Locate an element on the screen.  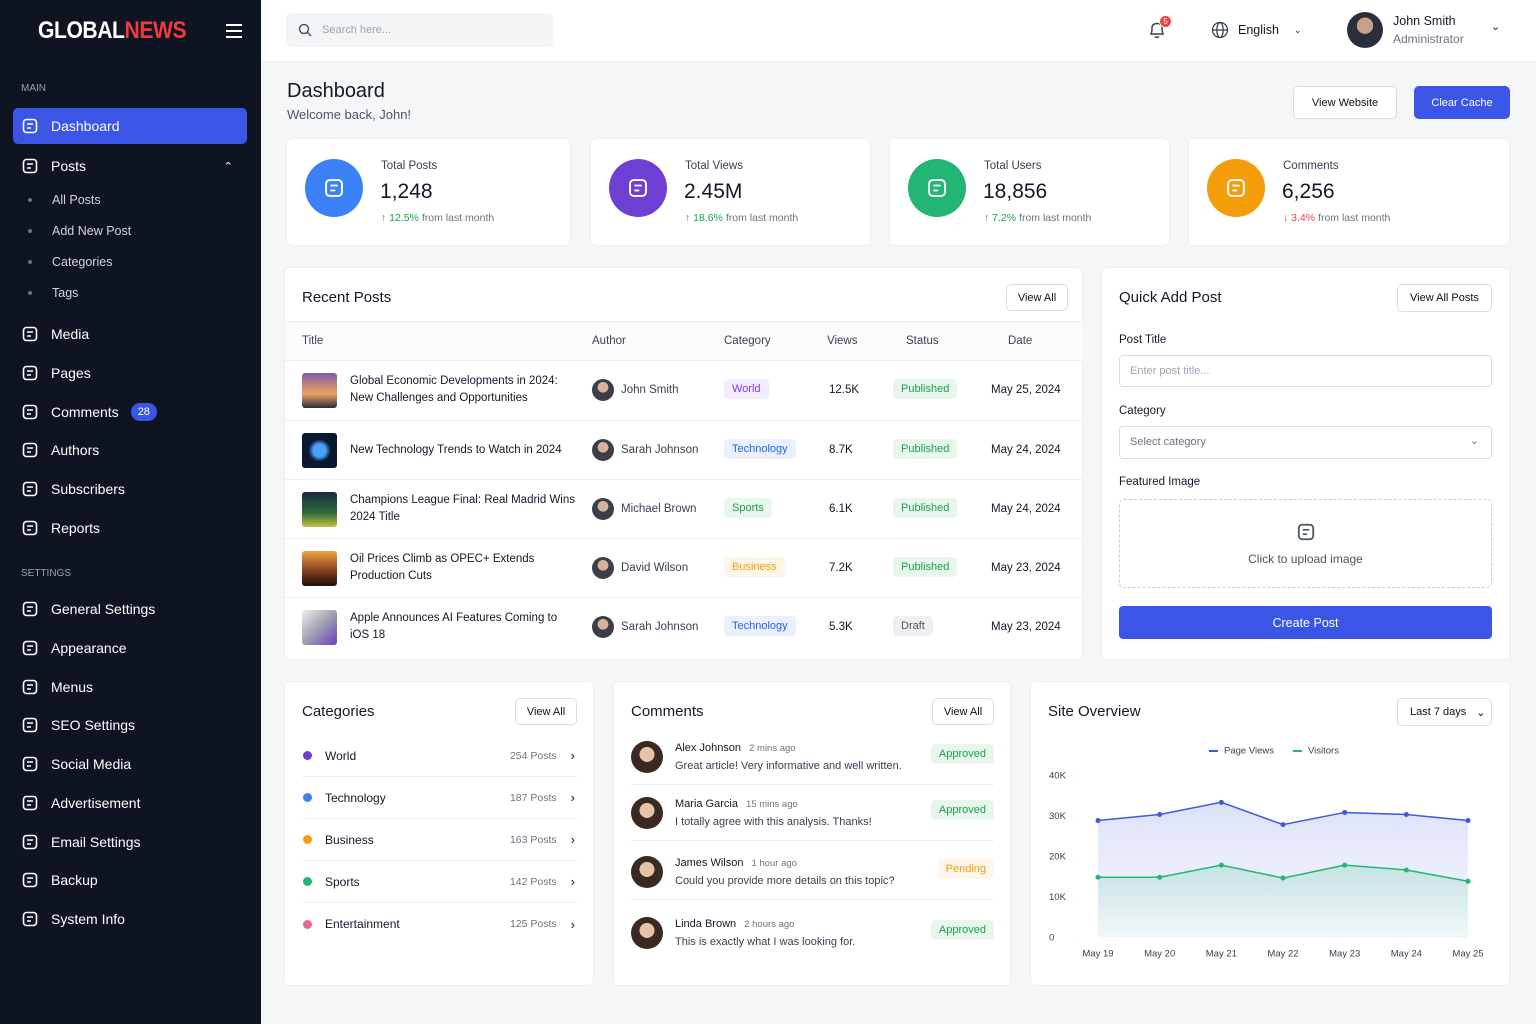
text: Post Title is located at coordinates (1143, 340).